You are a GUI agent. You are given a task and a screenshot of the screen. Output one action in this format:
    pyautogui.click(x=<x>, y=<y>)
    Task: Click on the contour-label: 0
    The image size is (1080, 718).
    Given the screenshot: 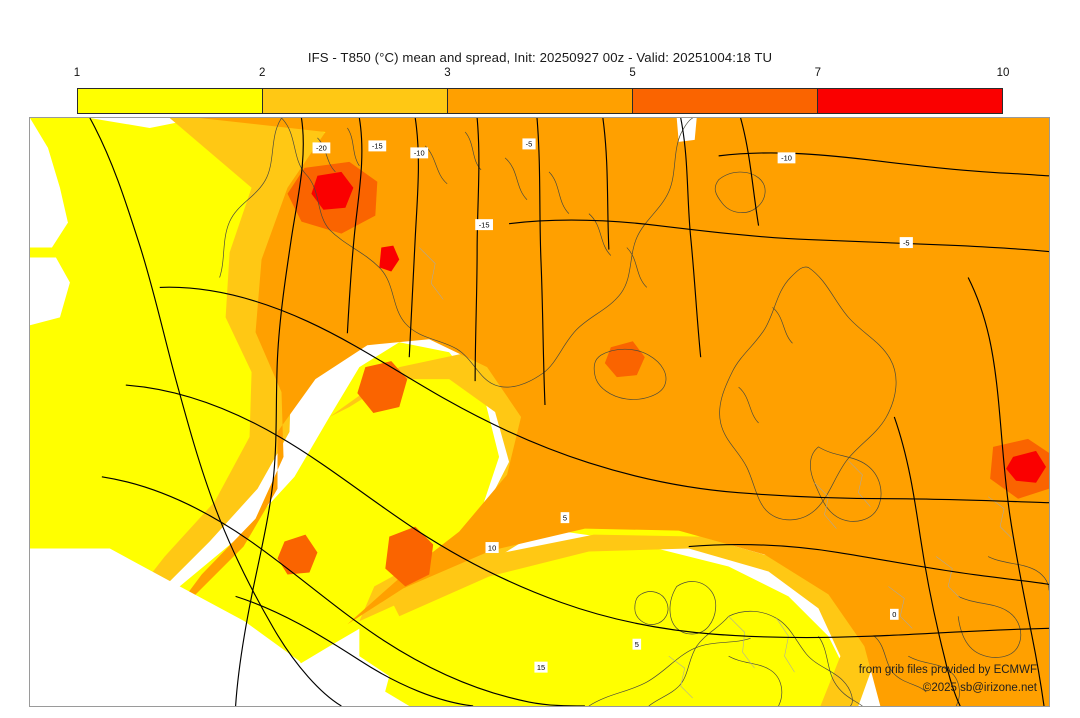 What is the action you would take?
    pyautogui.click(x=894, y=614)
    